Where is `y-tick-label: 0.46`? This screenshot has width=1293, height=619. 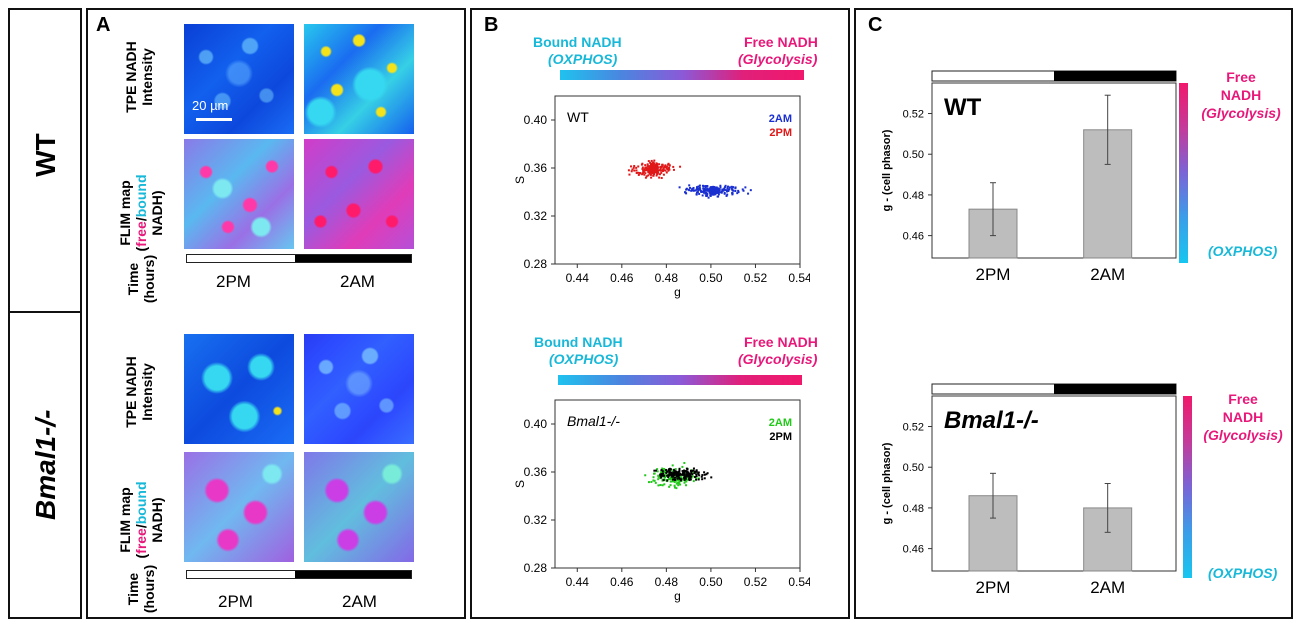 y-tick-label: 0.46 is located at coordinates (913, 237).